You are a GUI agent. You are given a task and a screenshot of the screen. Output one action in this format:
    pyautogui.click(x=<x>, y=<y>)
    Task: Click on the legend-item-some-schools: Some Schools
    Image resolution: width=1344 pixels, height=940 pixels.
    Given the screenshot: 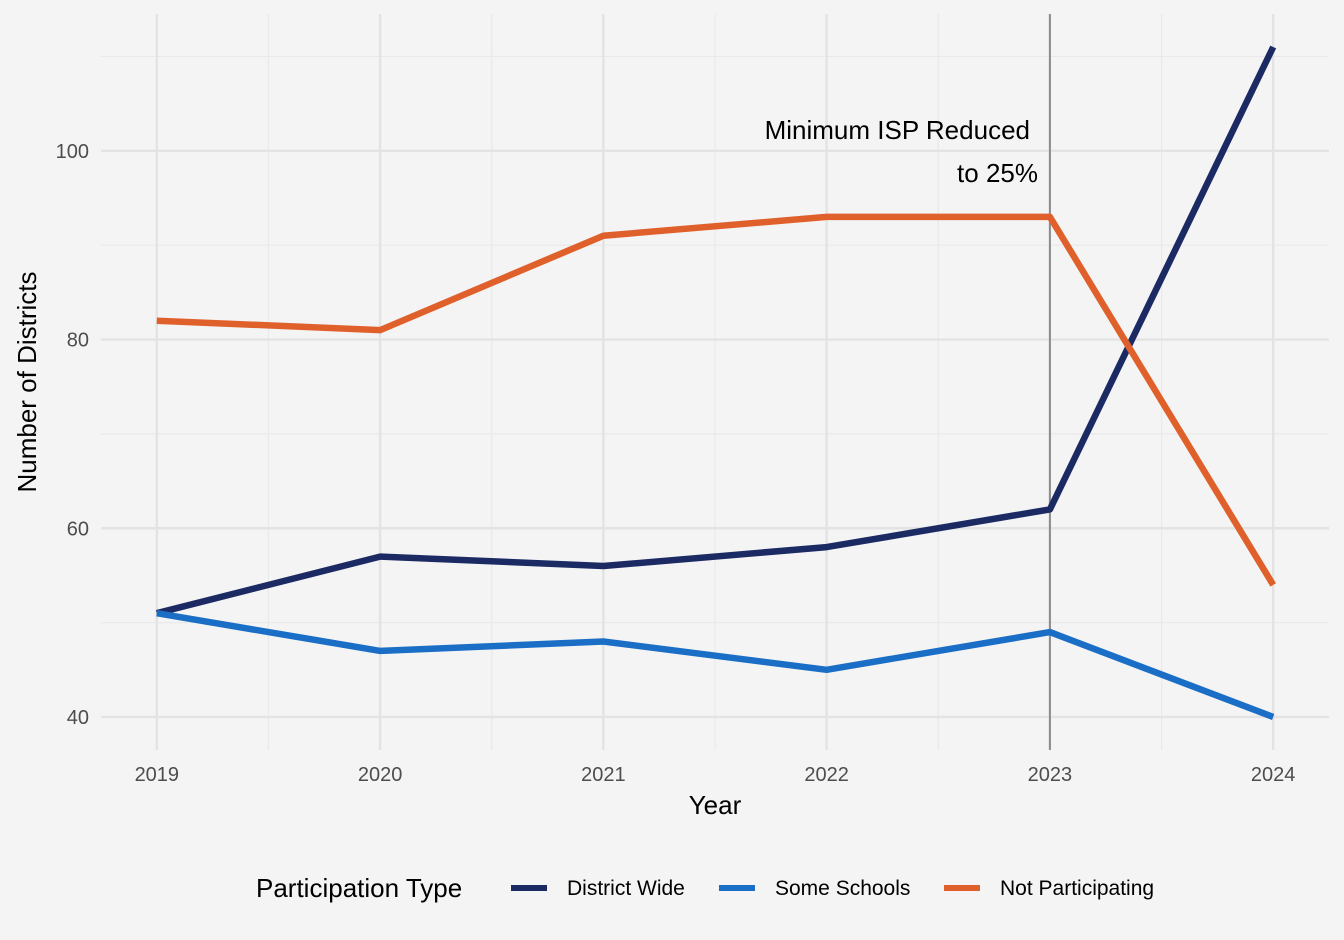 What is the action you would take?
    pyautogui.click(x=814, y=888)
    